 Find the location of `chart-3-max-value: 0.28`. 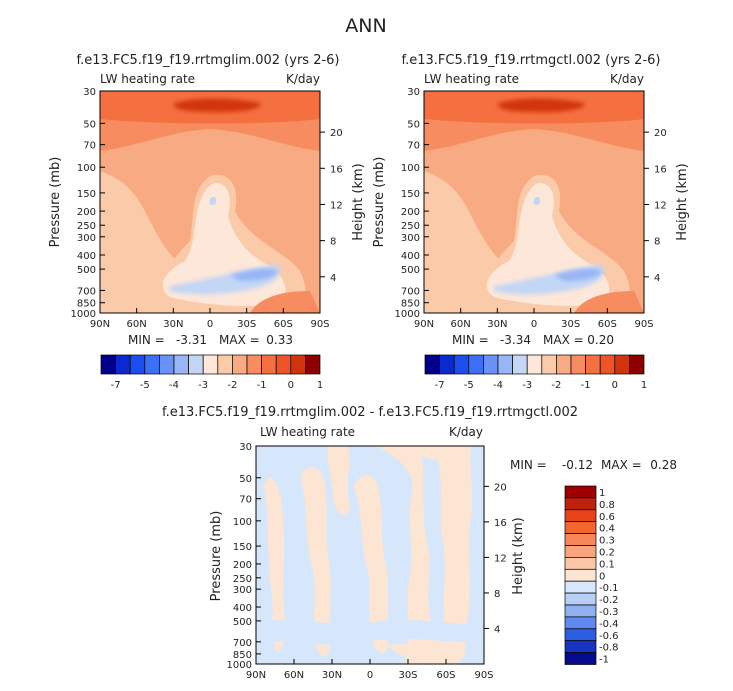

chart-3-max-value: 0.28 is located at coordinates (663, 465).